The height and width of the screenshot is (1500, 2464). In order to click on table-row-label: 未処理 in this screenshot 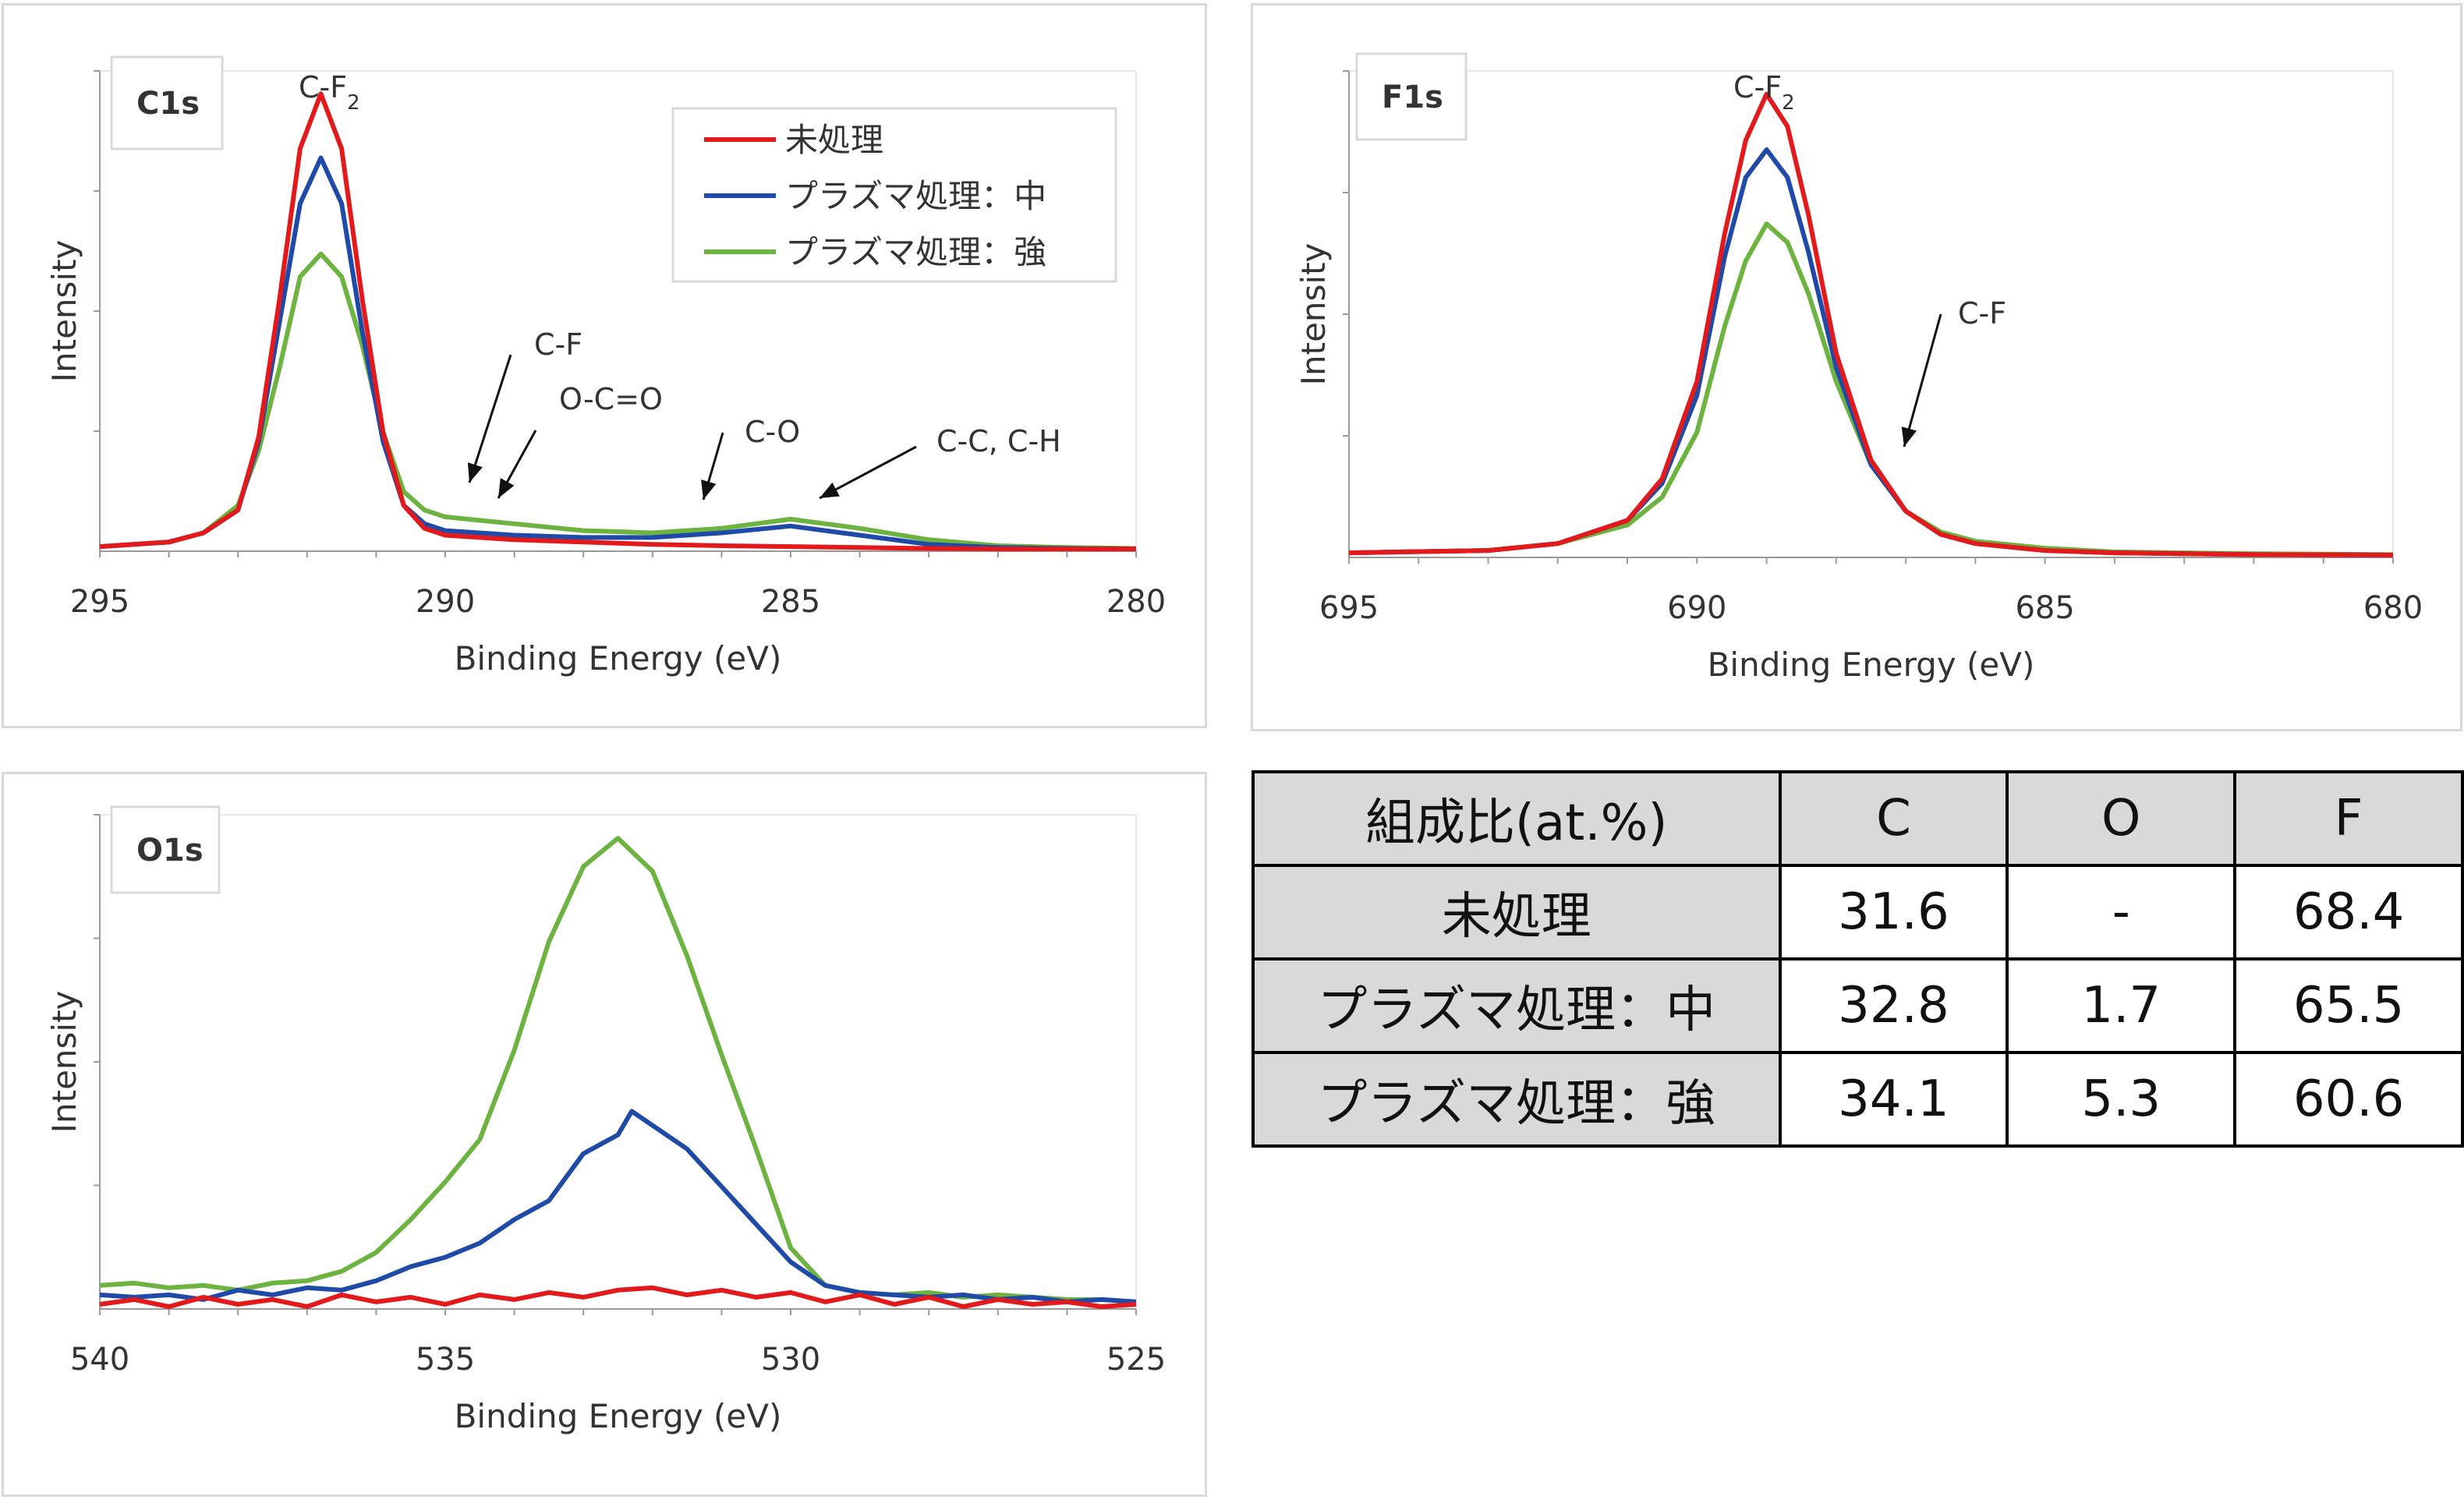, I will do `click(1517, 912)`.